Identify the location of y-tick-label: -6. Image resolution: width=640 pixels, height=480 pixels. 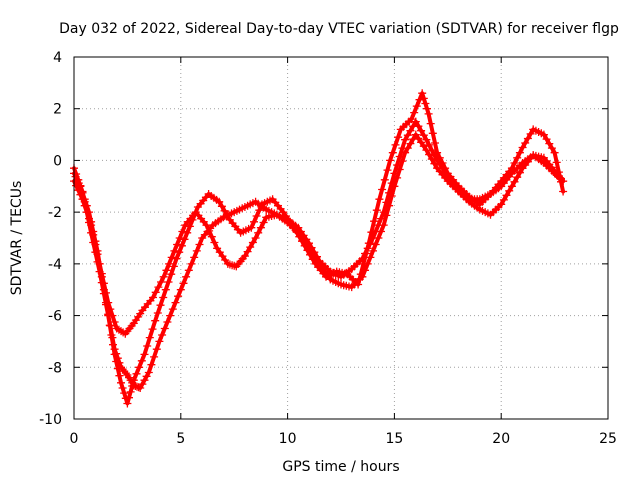
(55, 317).